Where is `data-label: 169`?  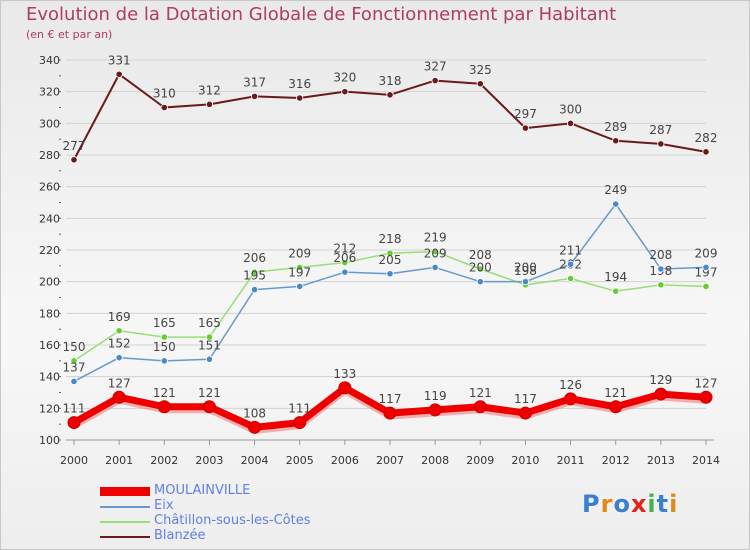 data-label: 169 is located at coordinates (119, 317).